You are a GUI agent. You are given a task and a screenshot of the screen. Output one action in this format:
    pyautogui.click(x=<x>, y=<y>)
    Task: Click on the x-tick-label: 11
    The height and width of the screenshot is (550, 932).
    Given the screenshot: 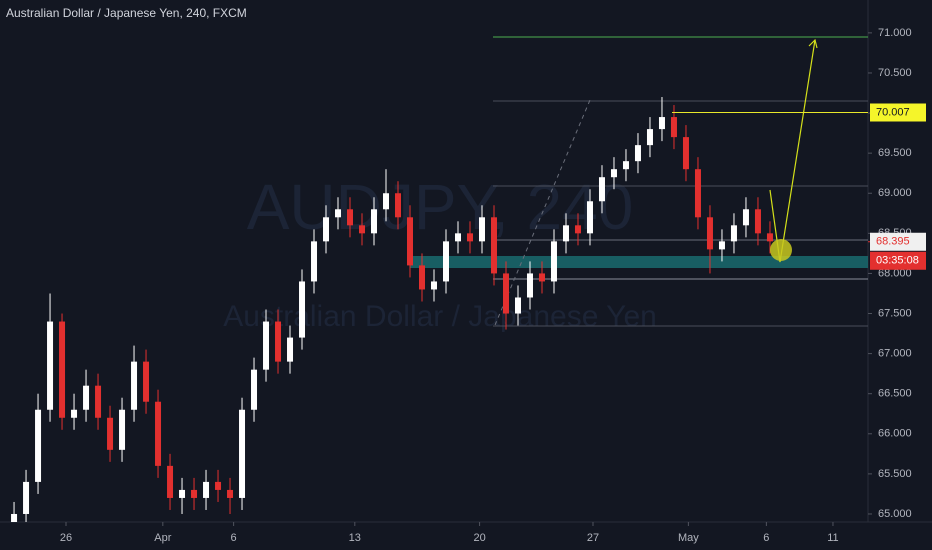 What is the action you would take?
    pyautogui.click(x=832, y=538)
    